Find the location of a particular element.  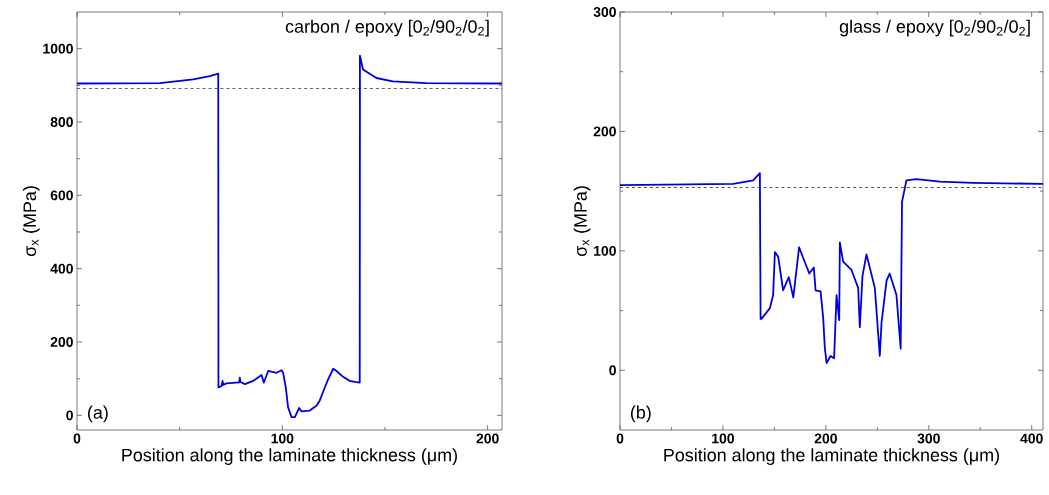

y-tick-label: 1000 is located at coordinates (58, 48).